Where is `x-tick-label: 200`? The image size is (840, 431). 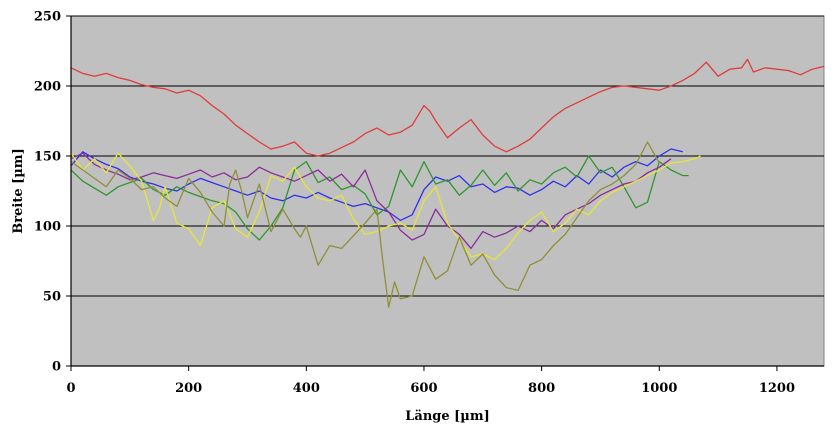 x-tick-label: 200 is located at coordinates (188, 388).